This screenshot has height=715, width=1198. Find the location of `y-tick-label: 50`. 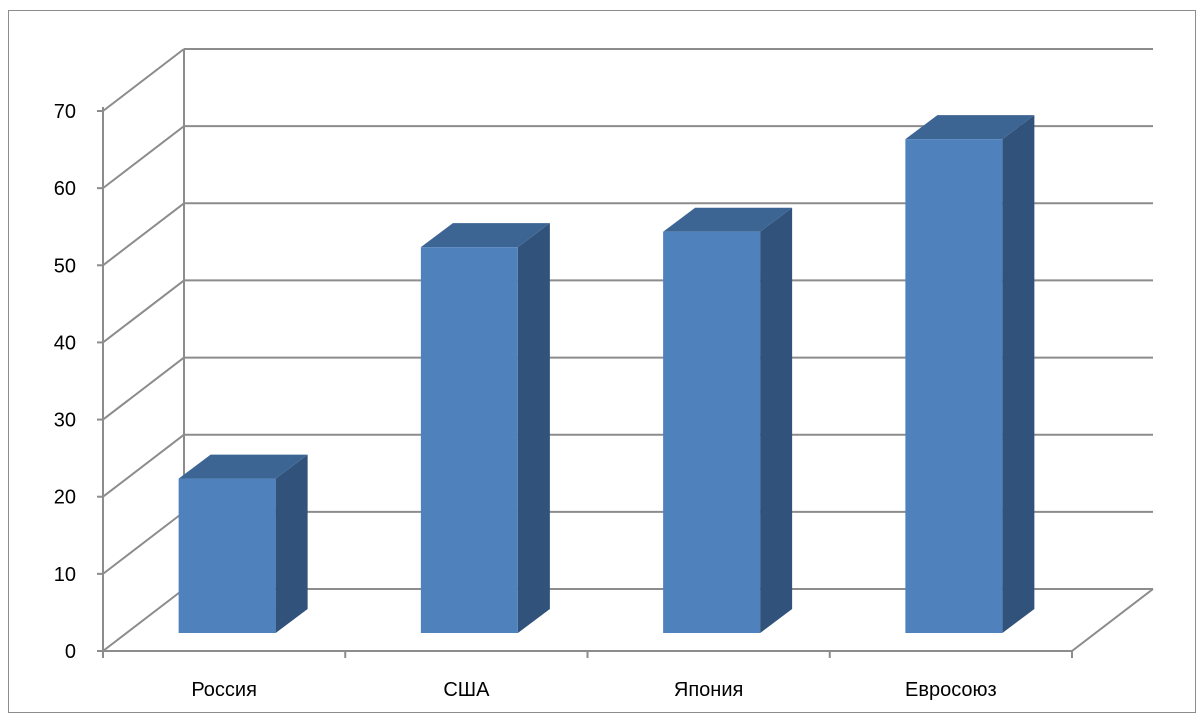

y-tick-label: 50 is located at coordinates (65, 266).